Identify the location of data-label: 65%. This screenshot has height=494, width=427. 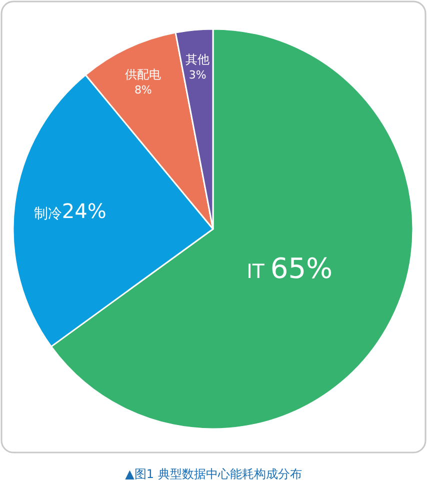
(301, 268).